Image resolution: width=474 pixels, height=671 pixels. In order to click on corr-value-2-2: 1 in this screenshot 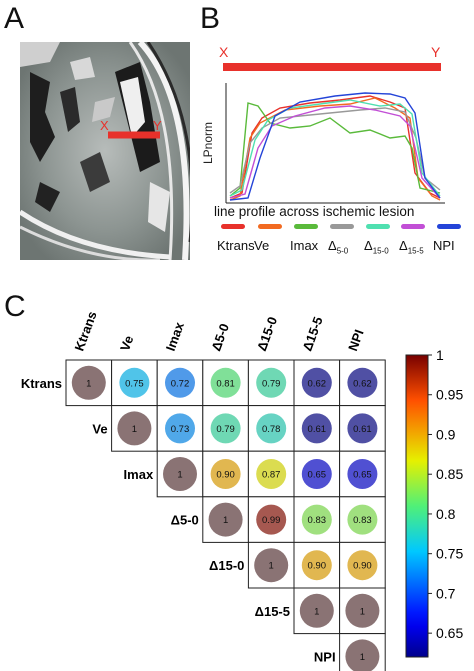, I will do `click(179, 475)`.